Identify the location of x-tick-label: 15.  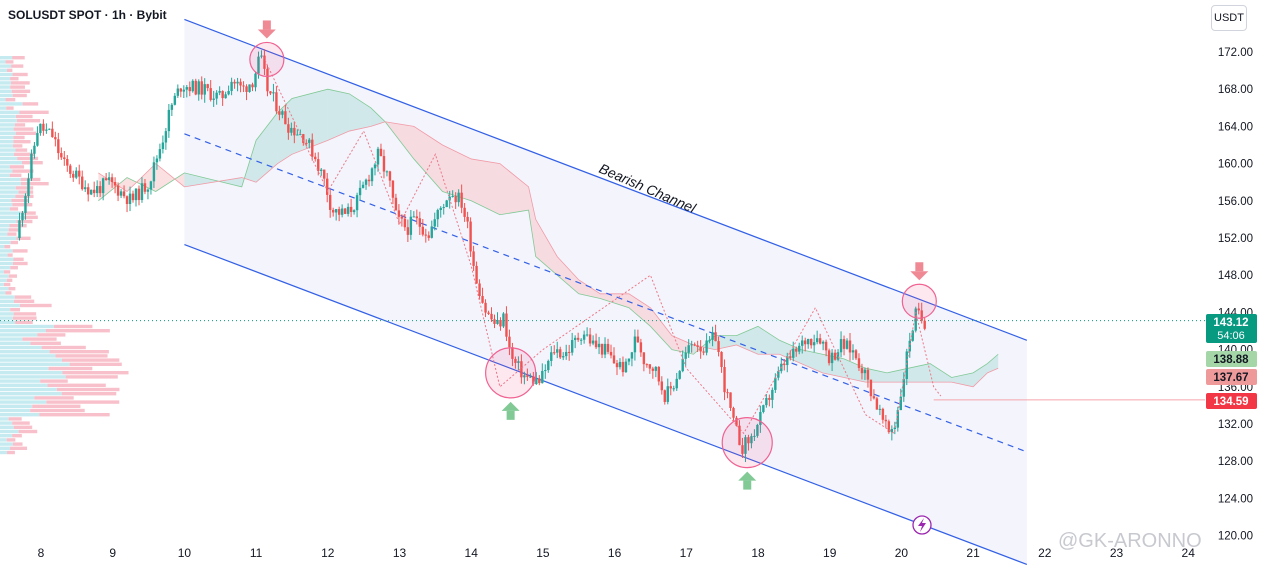
(543, 553).